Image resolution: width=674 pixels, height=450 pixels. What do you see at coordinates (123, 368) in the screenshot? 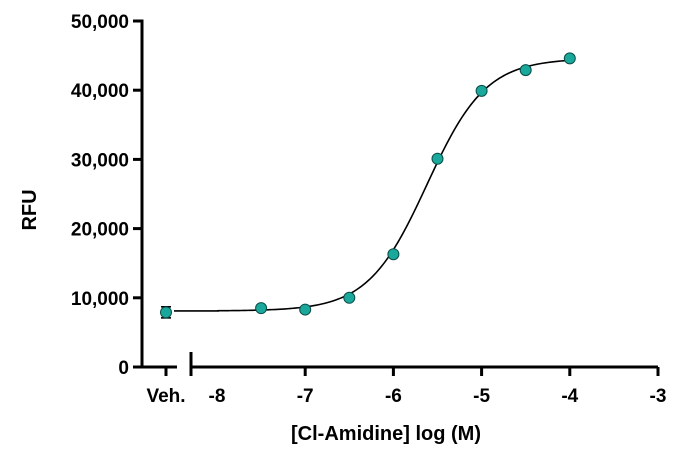
I see `y-tick-label: 0` at bounding box center [123, 368].